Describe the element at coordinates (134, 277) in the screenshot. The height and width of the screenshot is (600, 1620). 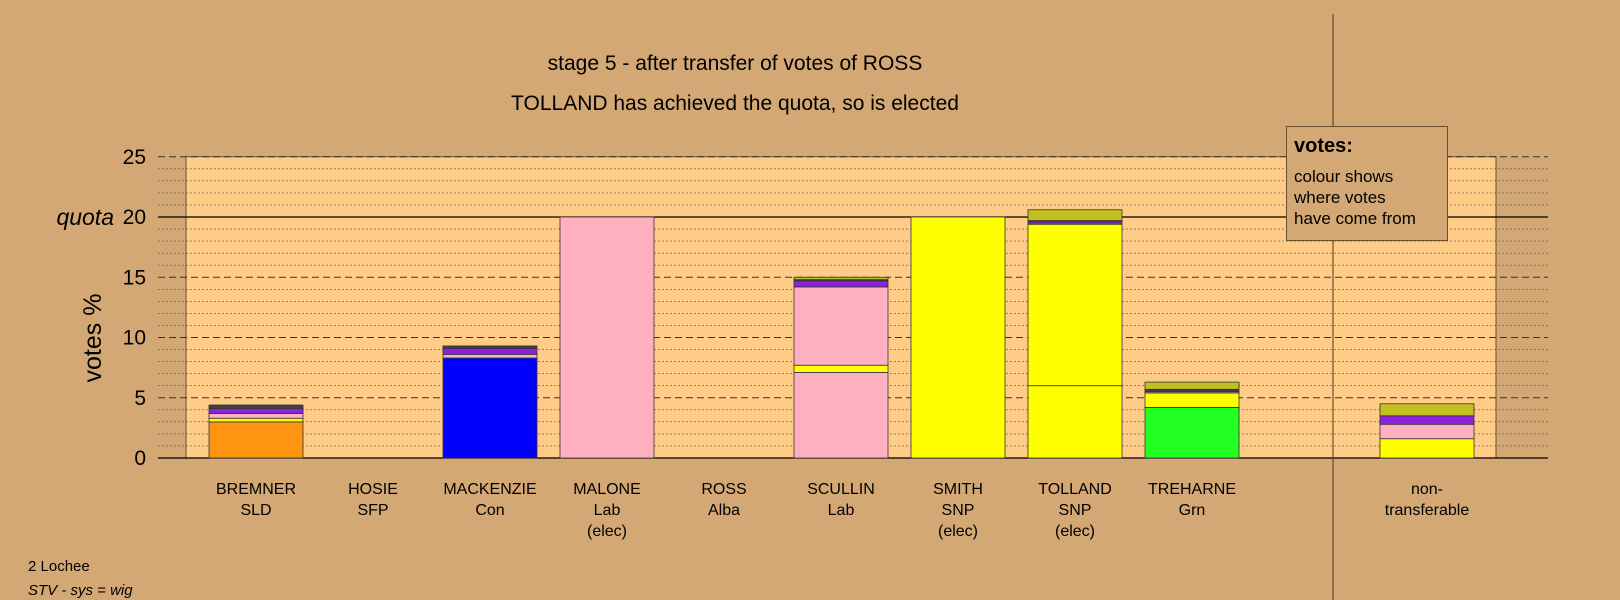
I see `y-tick-label: 15` at that location.